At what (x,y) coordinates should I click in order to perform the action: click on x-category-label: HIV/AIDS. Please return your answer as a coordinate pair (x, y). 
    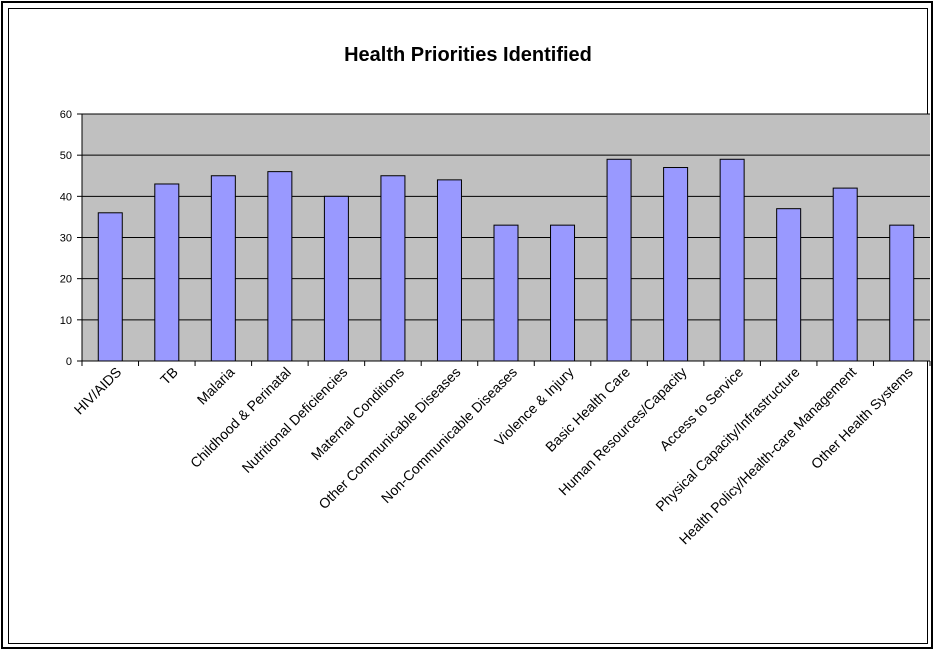
    Looking at the image, I should click on (98, 391).